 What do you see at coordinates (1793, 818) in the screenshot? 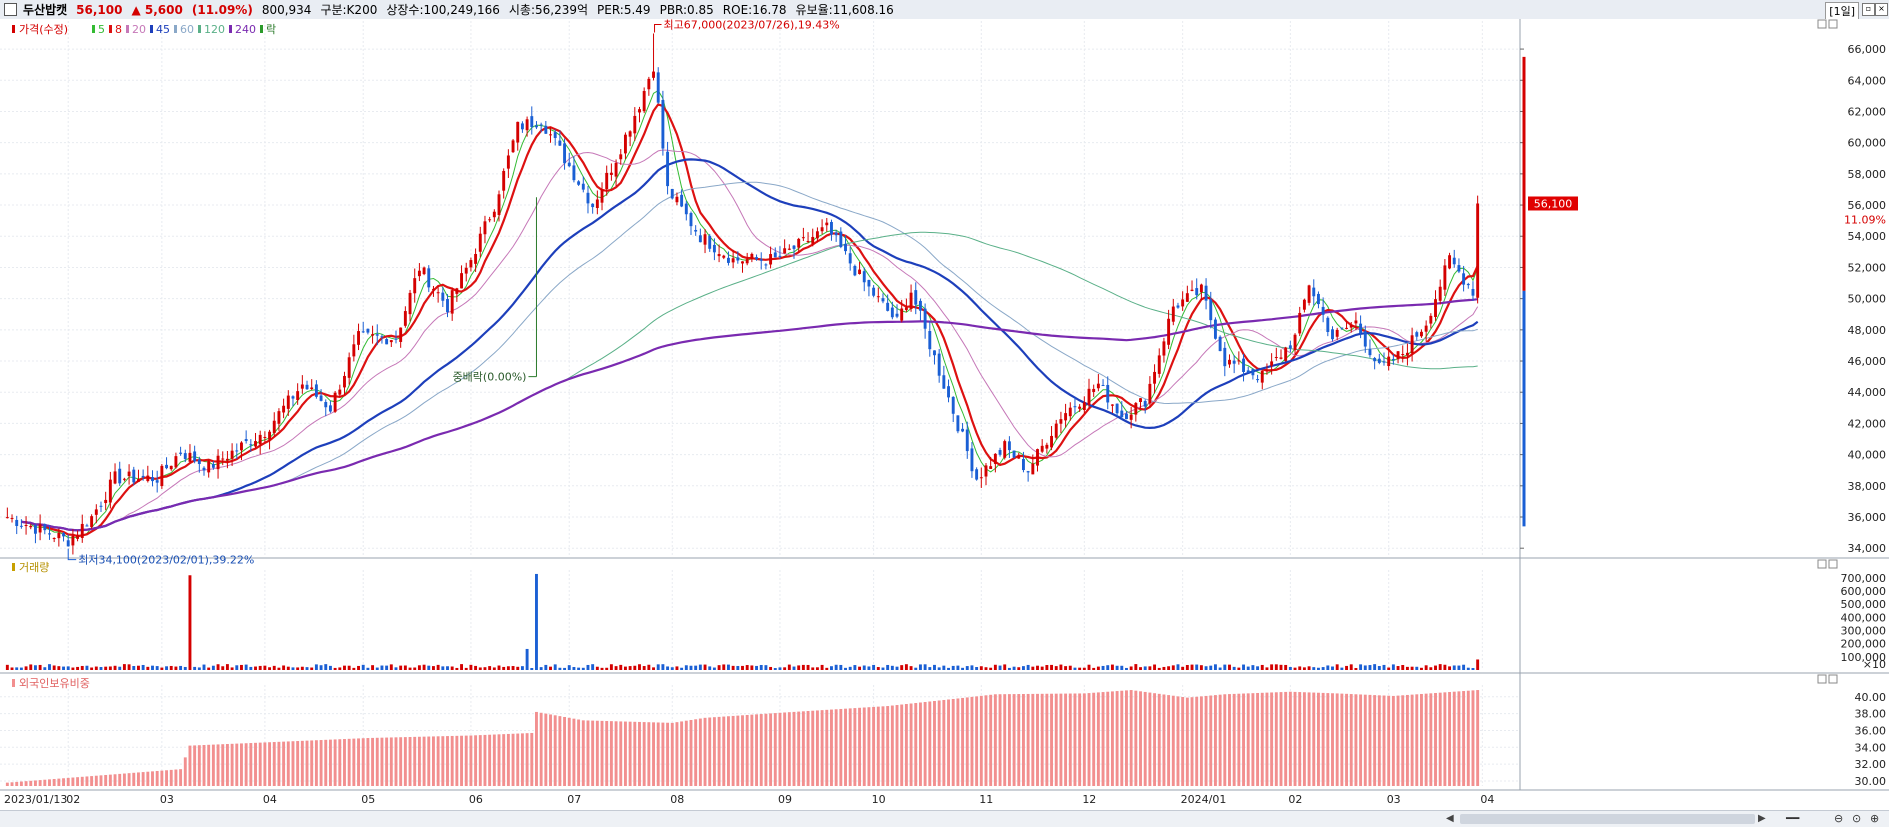
I see `zoom-slider-icon: ━━` at bounding box center [1793, 818].